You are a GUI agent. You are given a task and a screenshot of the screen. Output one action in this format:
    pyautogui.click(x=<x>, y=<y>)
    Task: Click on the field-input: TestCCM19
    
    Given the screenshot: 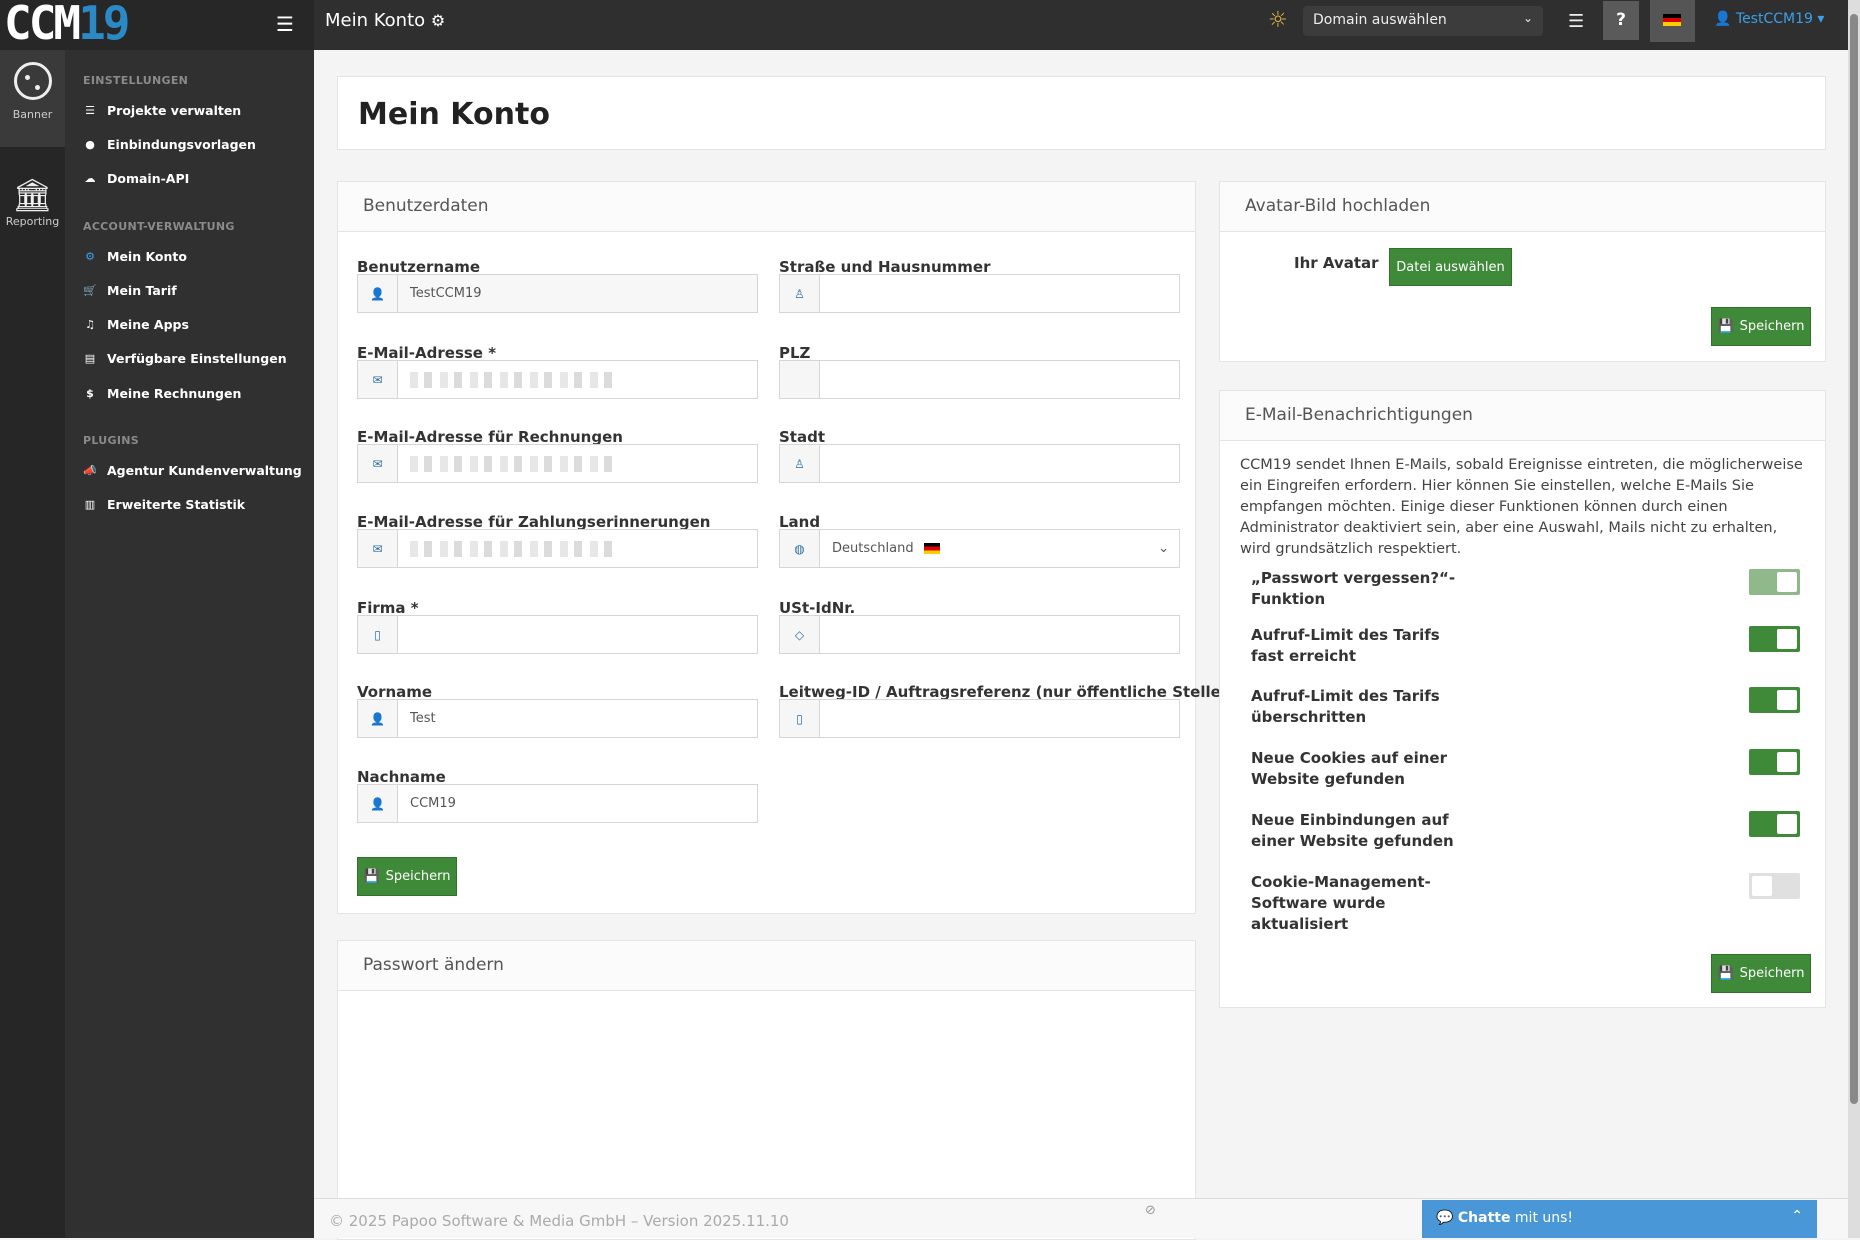 What is the action you would take?
    pyautogui.click(x=577, y=293)
    